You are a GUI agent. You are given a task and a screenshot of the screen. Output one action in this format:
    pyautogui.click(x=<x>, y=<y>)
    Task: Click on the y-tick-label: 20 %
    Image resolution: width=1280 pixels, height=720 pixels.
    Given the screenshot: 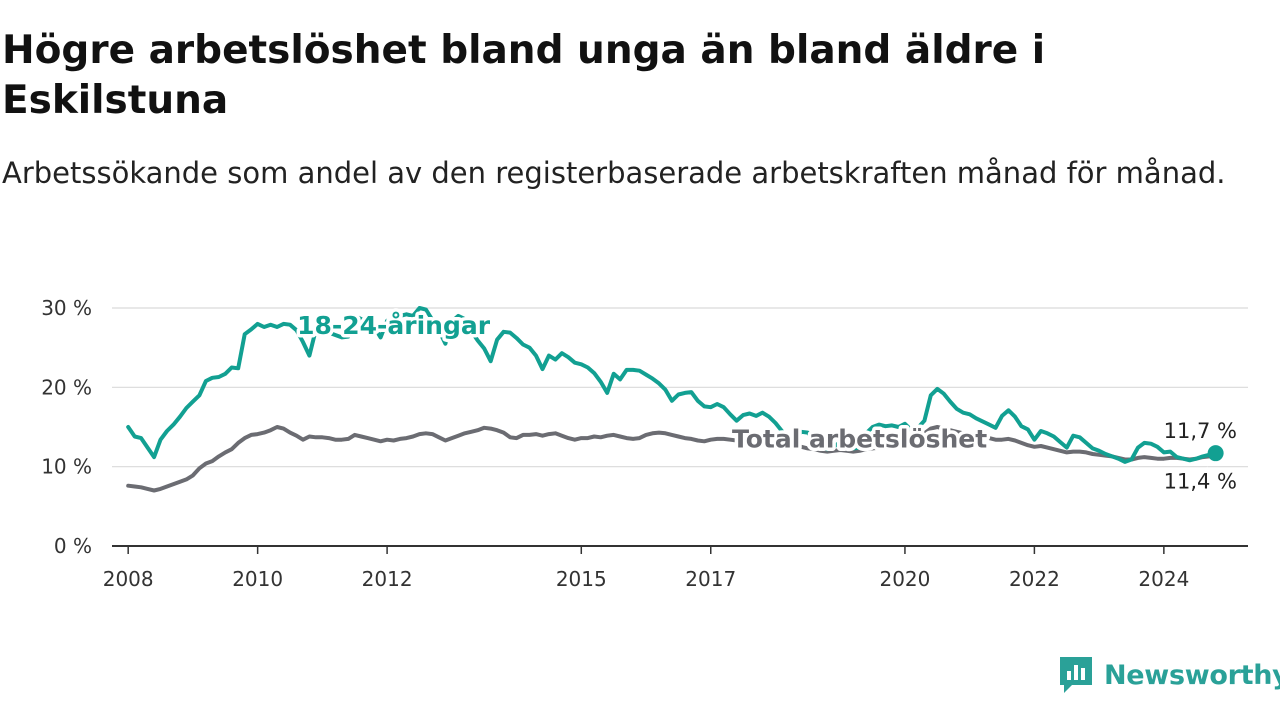 What is the action you would take?
    pyautogui.click(x=66, y=387)
    